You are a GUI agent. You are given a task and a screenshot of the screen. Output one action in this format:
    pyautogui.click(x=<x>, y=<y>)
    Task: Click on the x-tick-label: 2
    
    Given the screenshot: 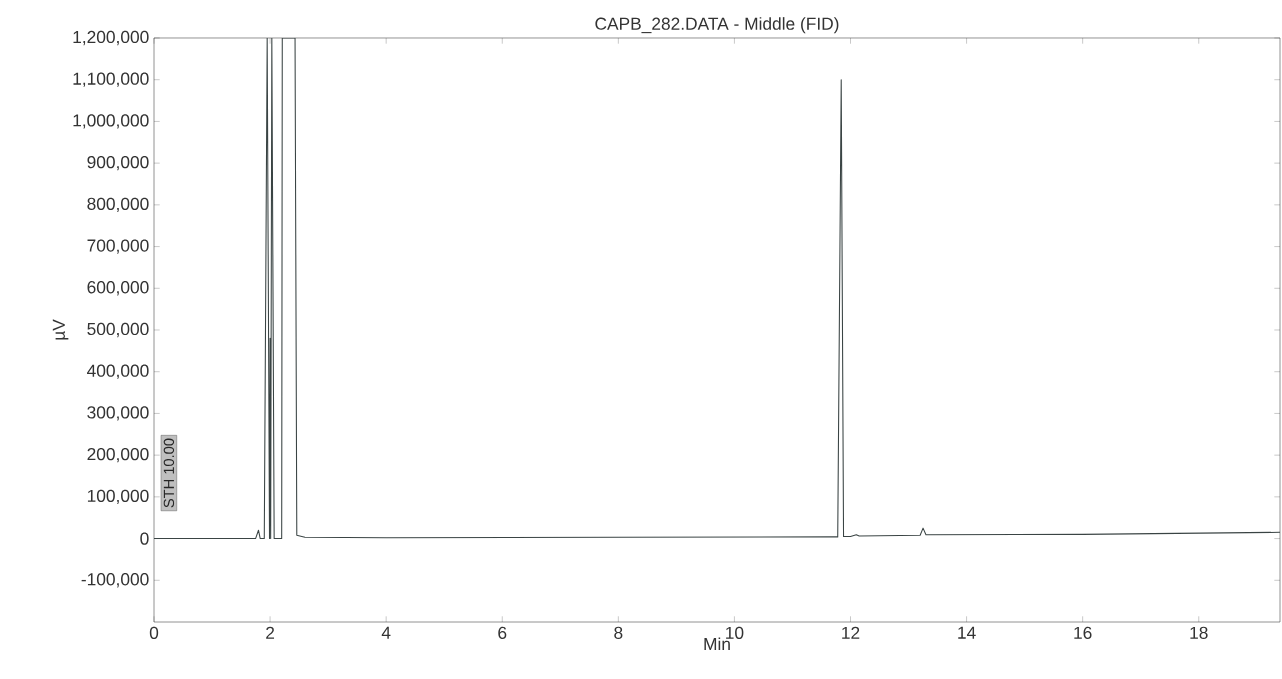 What is the action you would take?
    pyautogui.click(x=270, y=632)
    